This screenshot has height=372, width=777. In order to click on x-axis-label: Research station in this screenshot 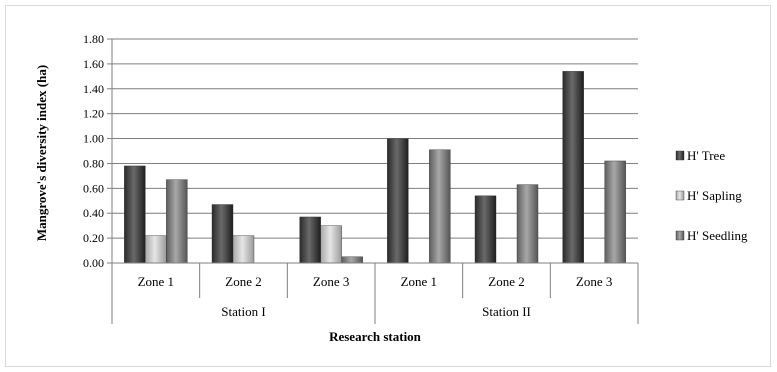, I will do `click(375, 336)`.